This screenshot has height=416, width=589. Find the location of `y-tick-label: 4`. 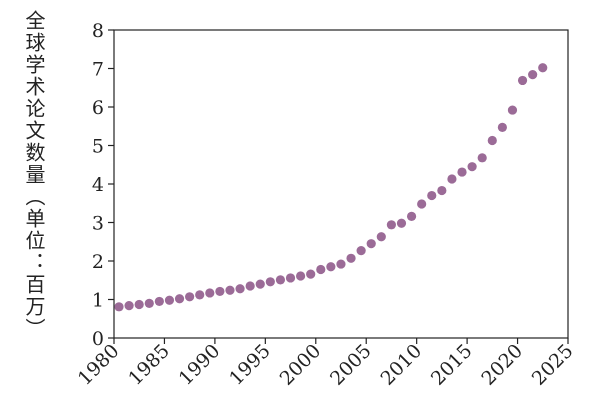

y-tick-label: 4 is located at coordinates (98, 185).